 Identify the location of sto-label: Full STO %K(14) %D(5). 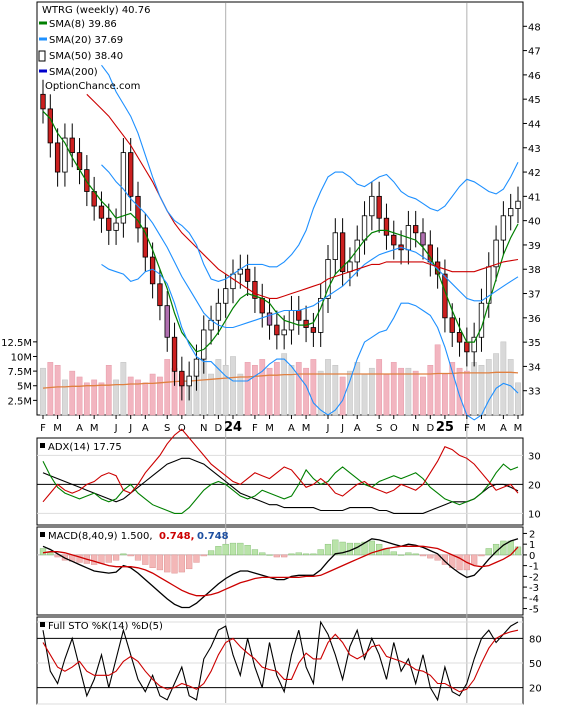
(101, 626).